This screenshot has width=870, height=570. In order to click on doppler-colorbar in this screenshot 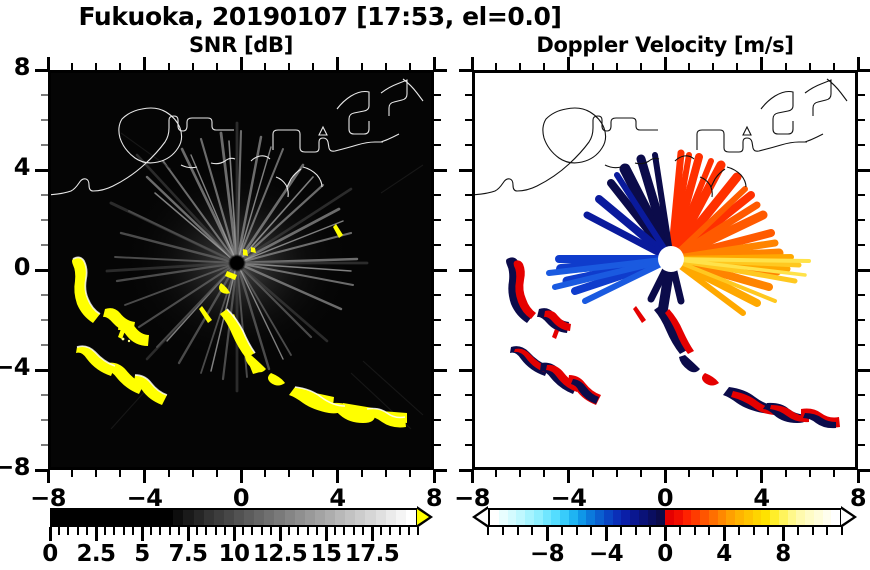, I will do `click(665, 517)`.